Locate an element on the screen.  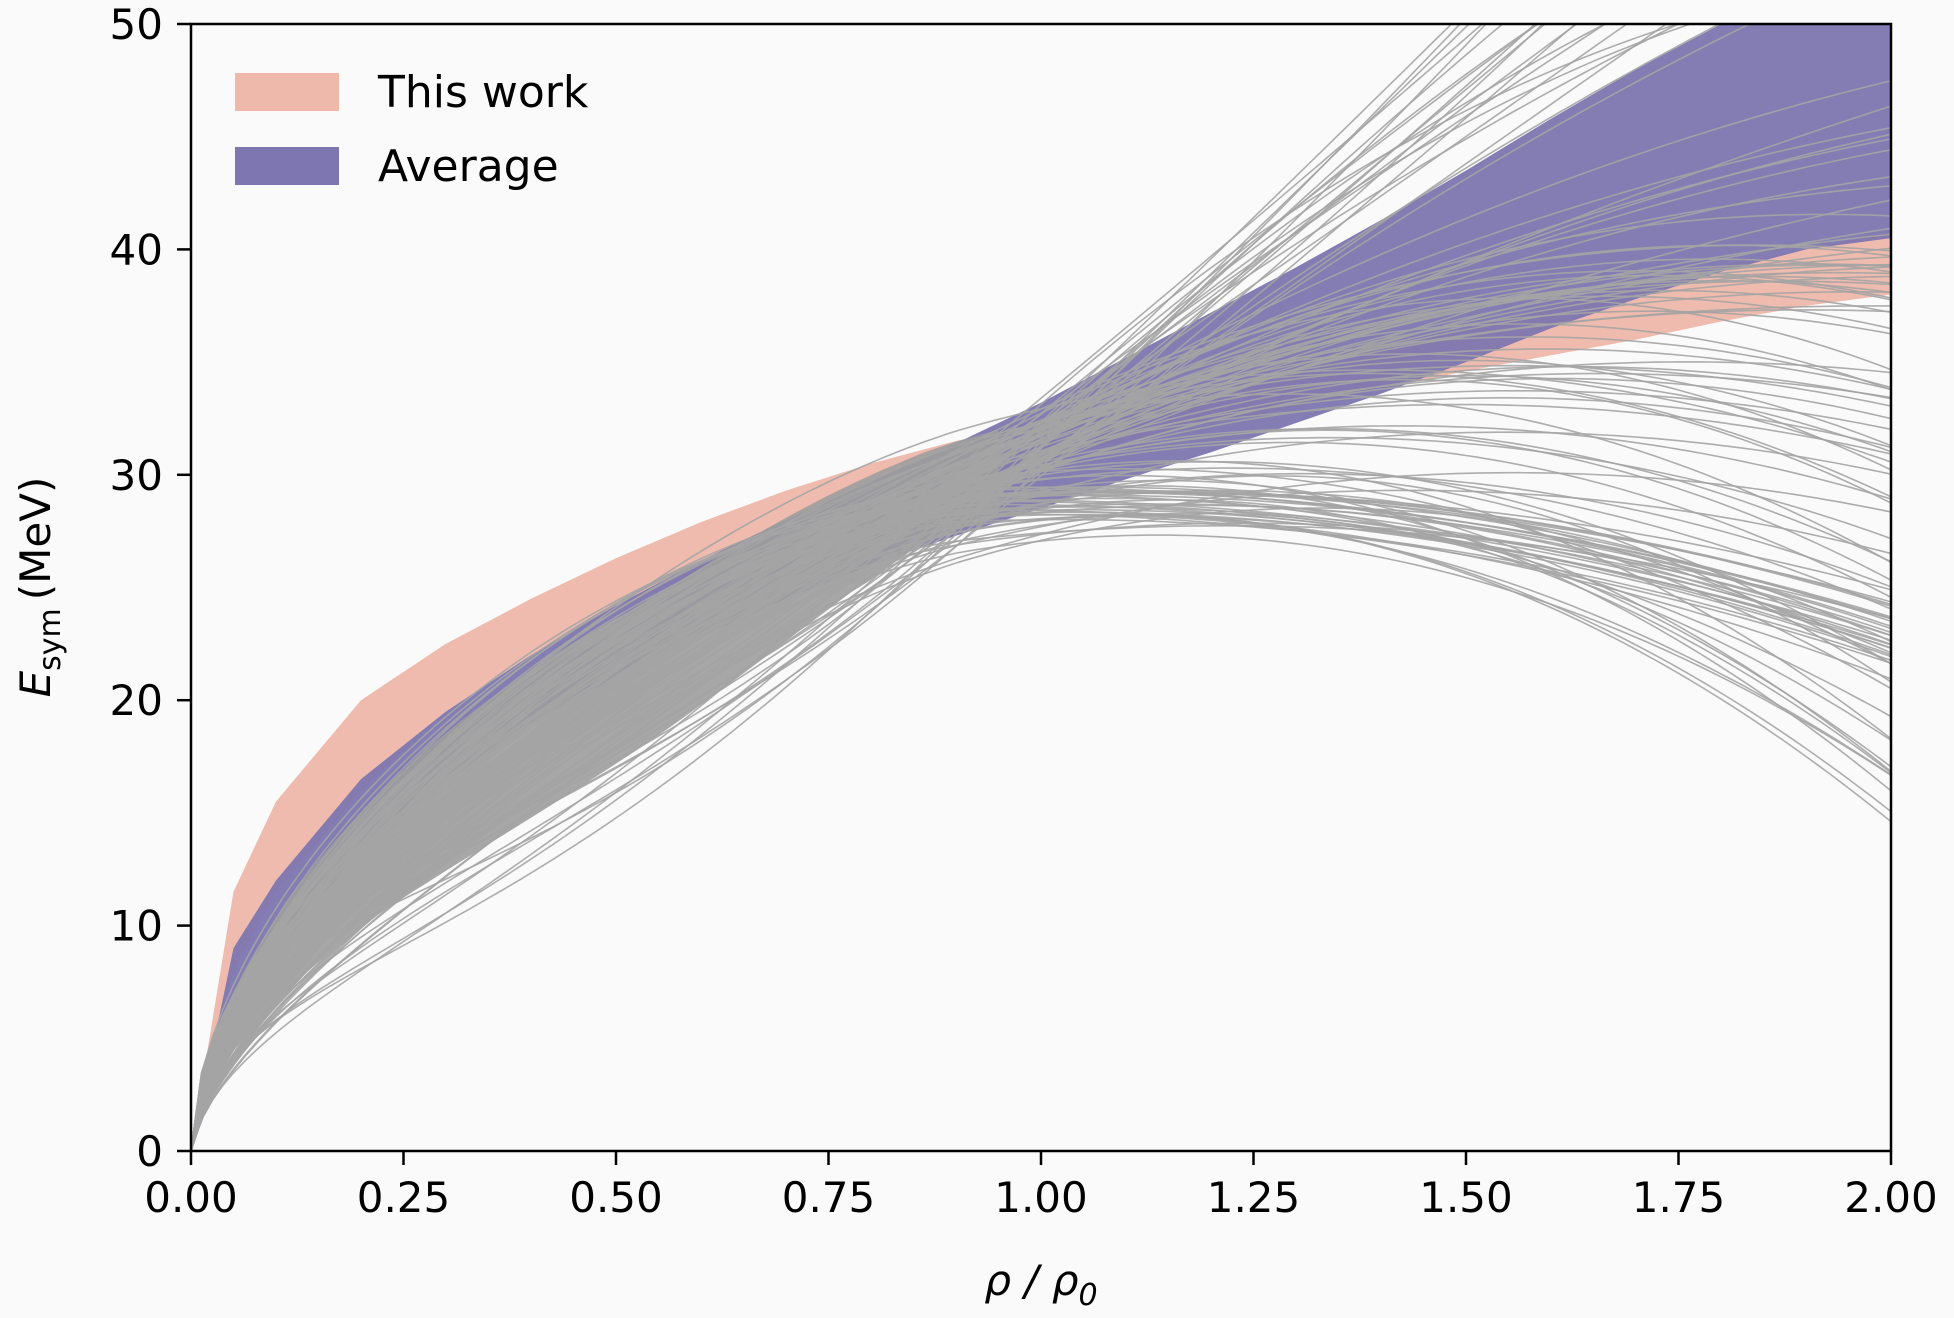
svg-text:Esym(MeV): Esym (MeV) is located at coordinates (39, 587).